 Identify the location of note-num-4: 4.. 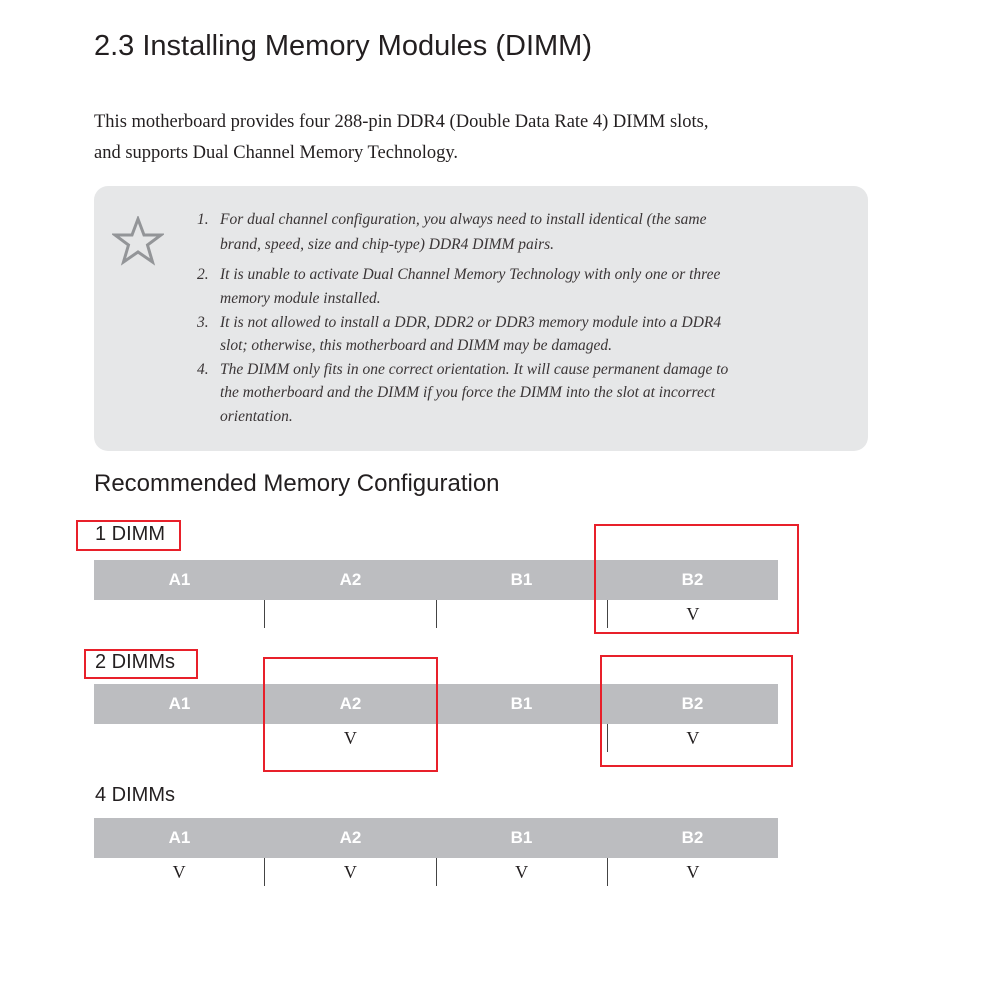
(203, 369).